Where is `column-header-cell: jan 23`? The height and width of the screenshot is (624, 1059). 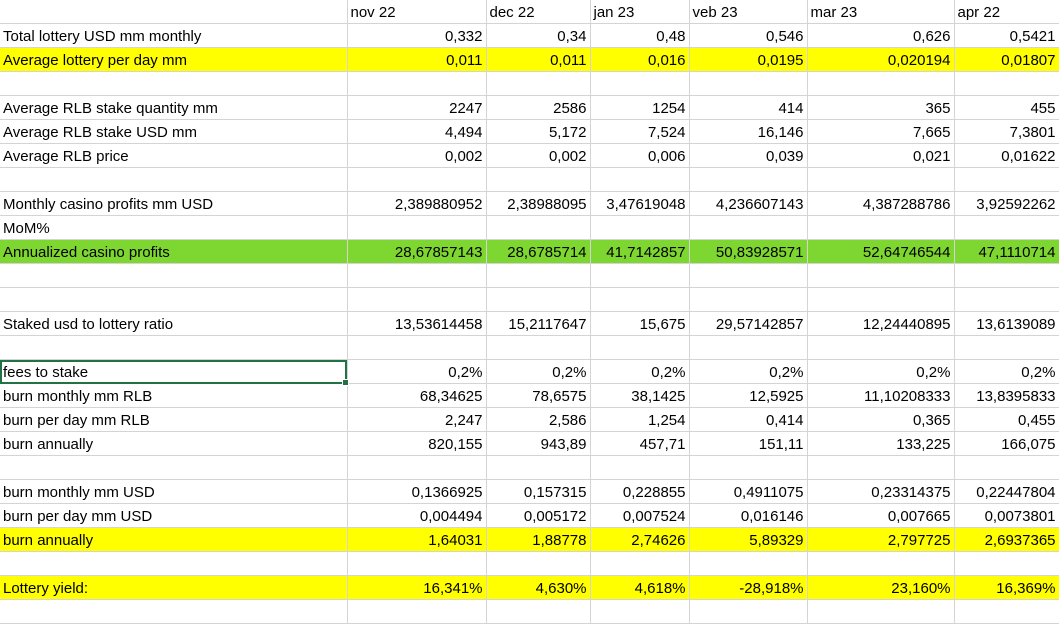
column-header-cell: jan 23 is located at coordinates (640, 12).